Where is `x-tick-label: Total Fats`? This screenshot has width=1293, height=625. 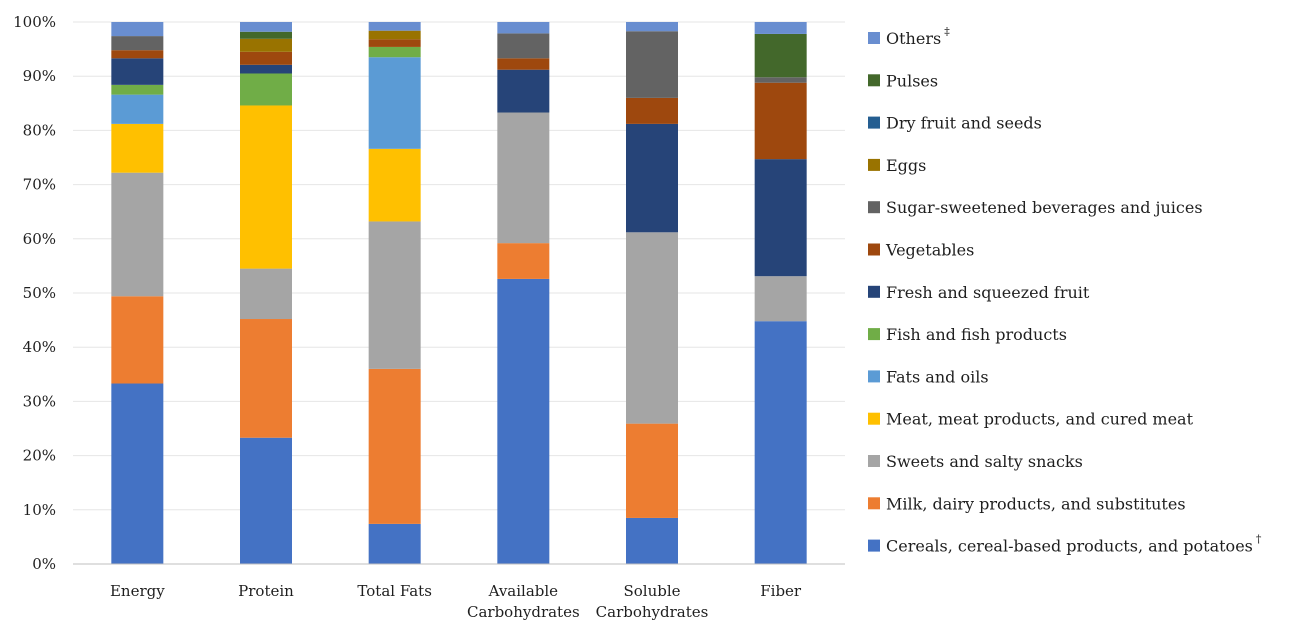
x-tick-label: Total Fats is located at coordinates (394, 591).